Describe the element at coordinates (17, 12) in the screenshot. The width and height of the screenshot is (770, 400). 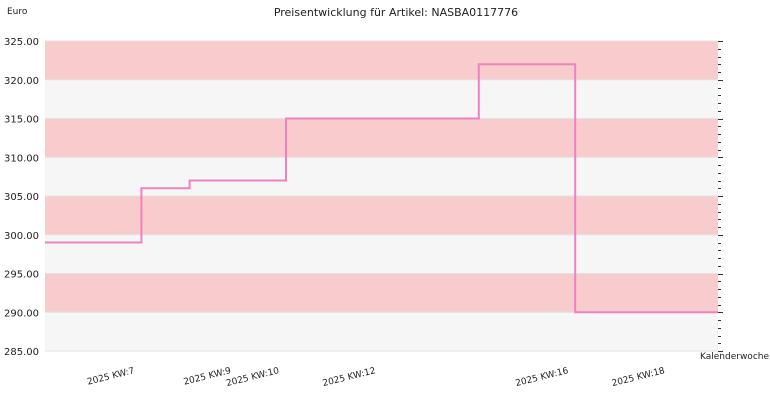
I see `y-axis-label: Euro` at that location.